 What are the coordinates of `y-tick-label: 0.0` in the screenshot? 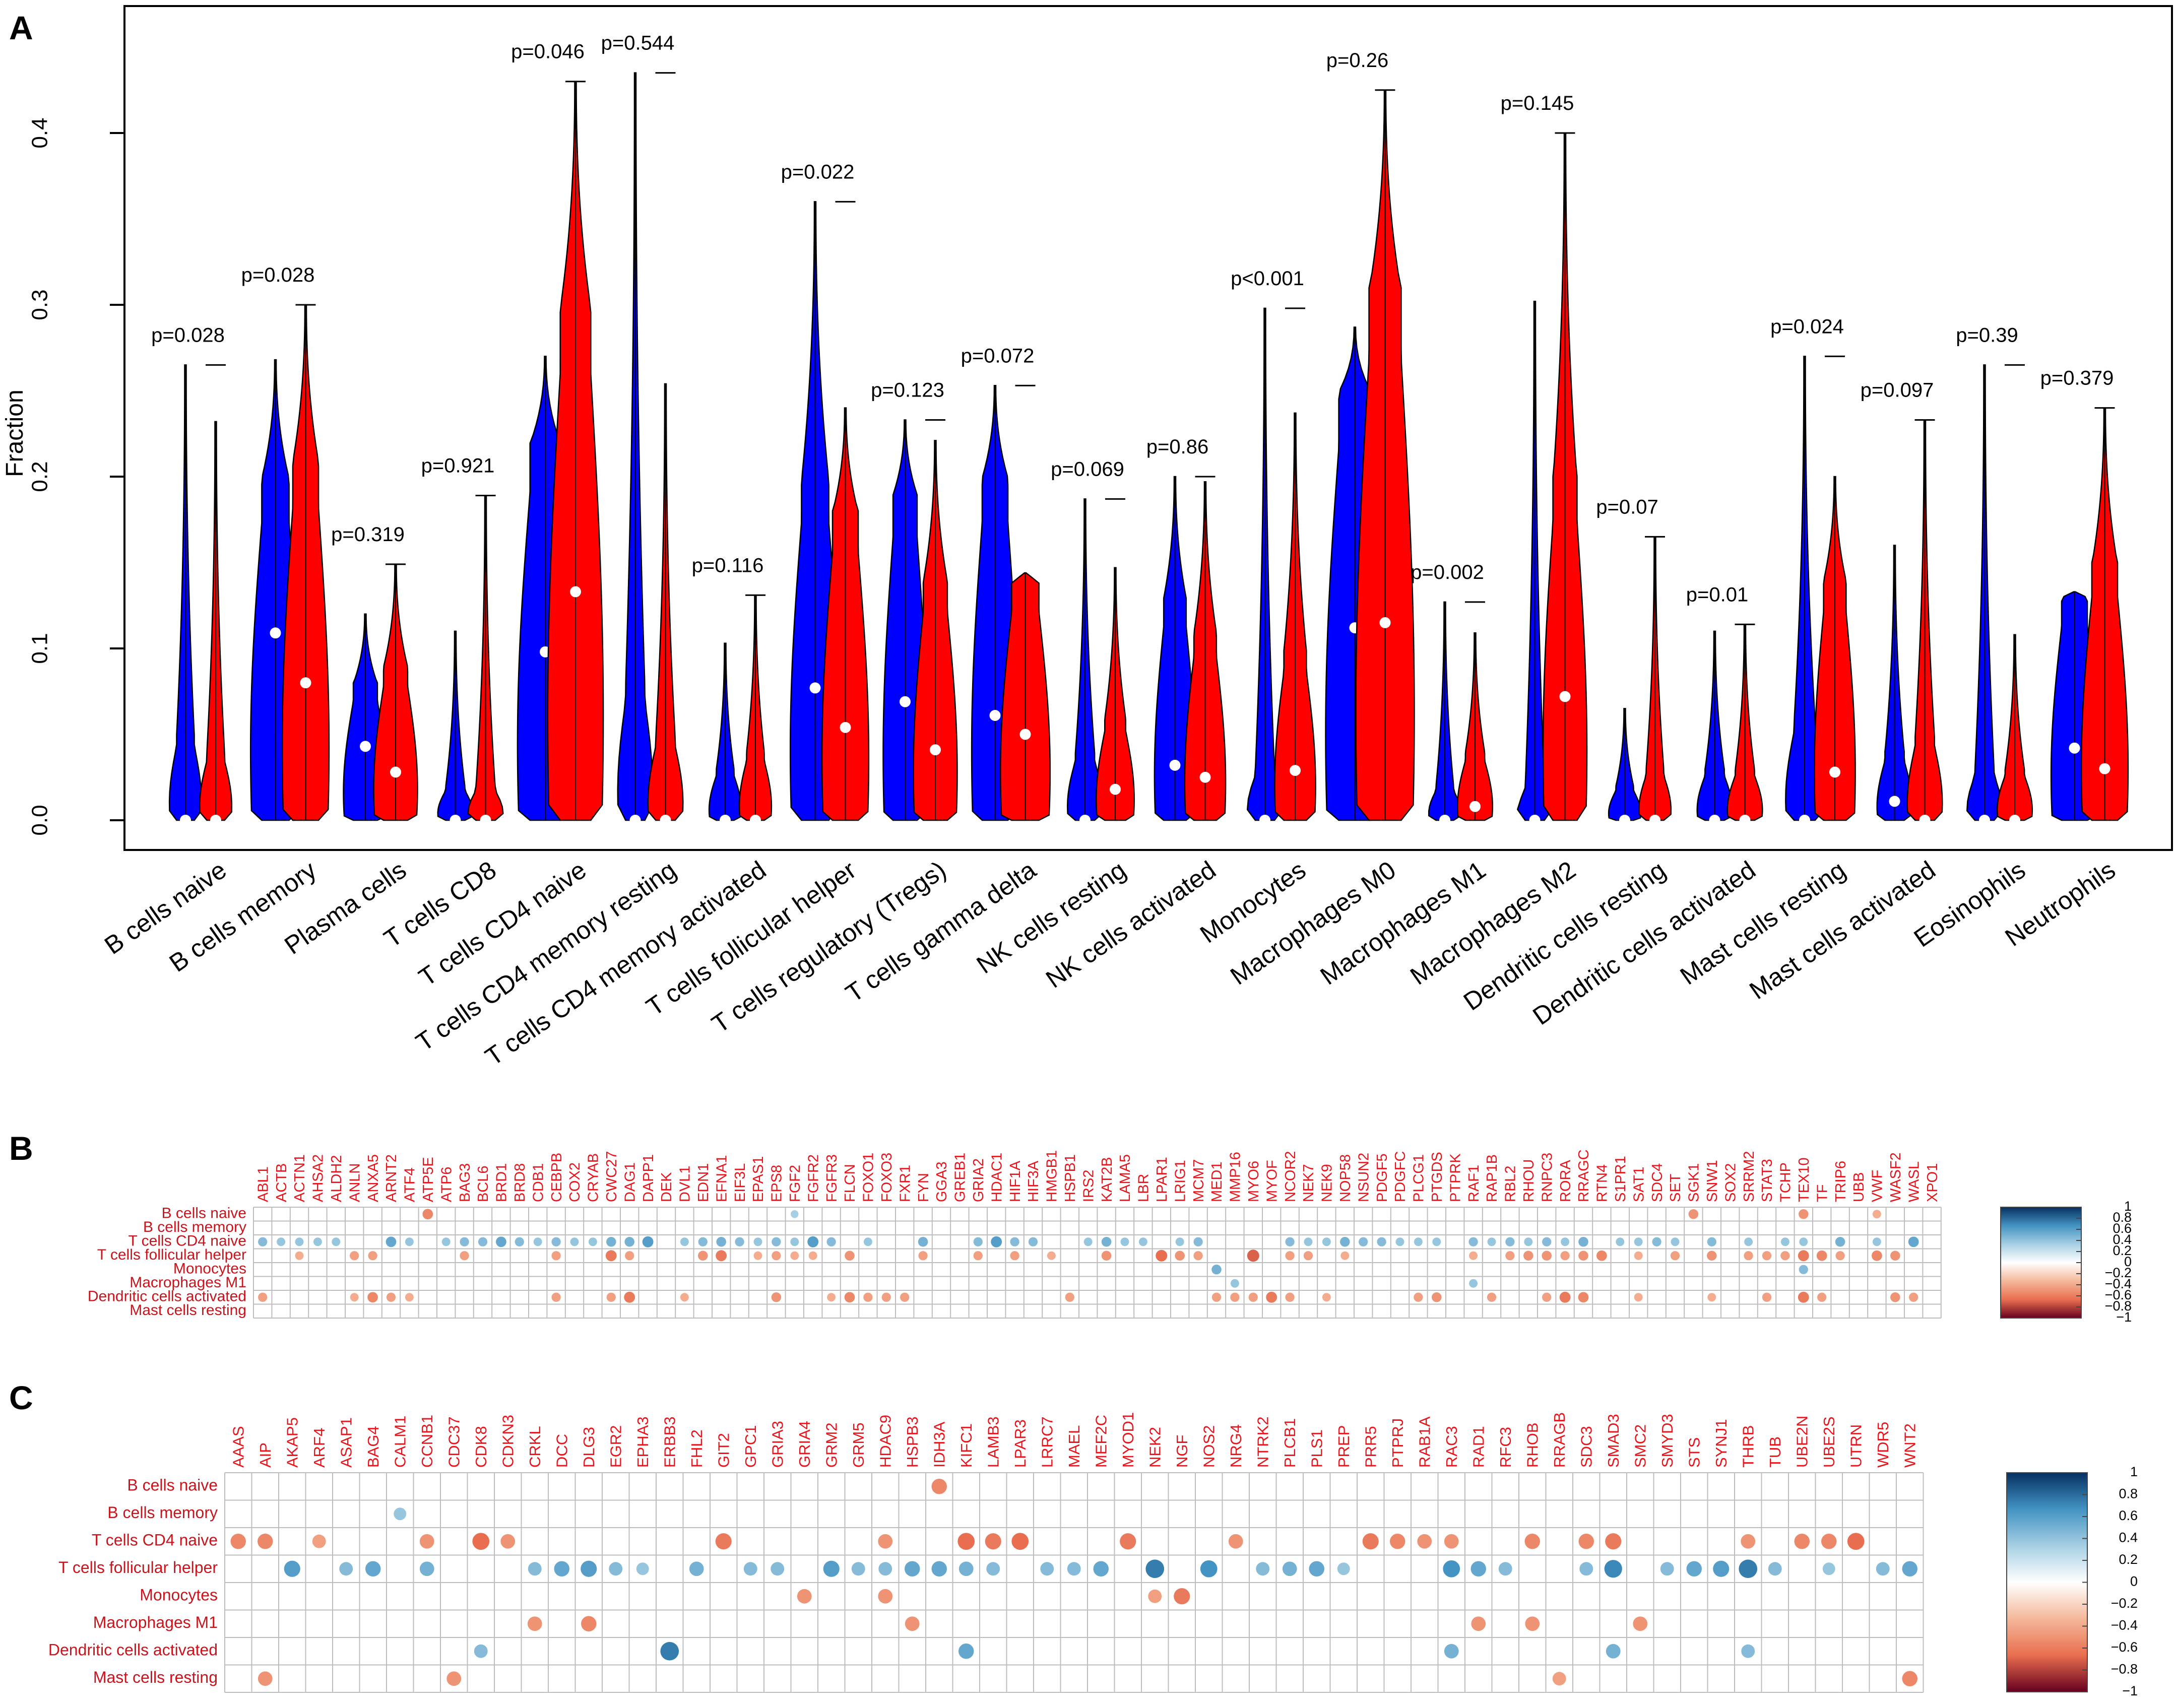 It's located at (40, 820).